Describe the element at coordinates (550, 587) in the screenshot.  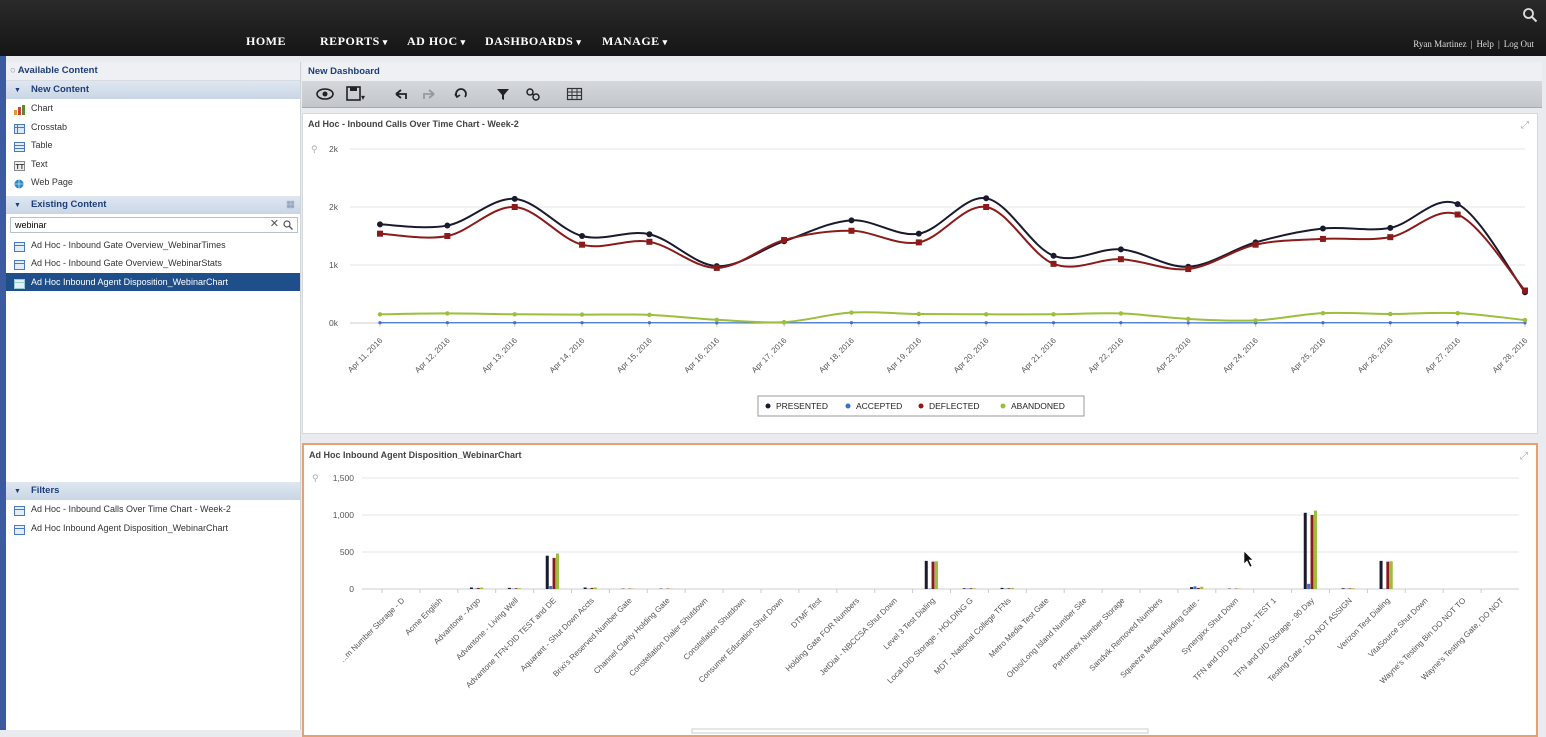
I see `bar-accepted` at that location.